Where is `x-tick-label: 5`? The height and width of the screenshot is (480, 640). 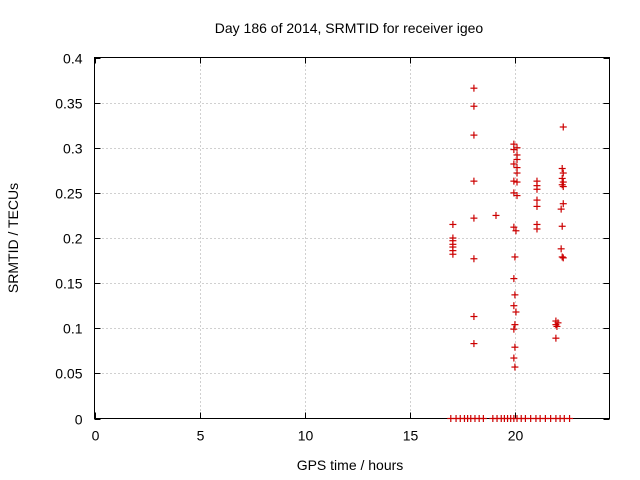 x-tick-label: 5 is located at coordinates (201, 436).